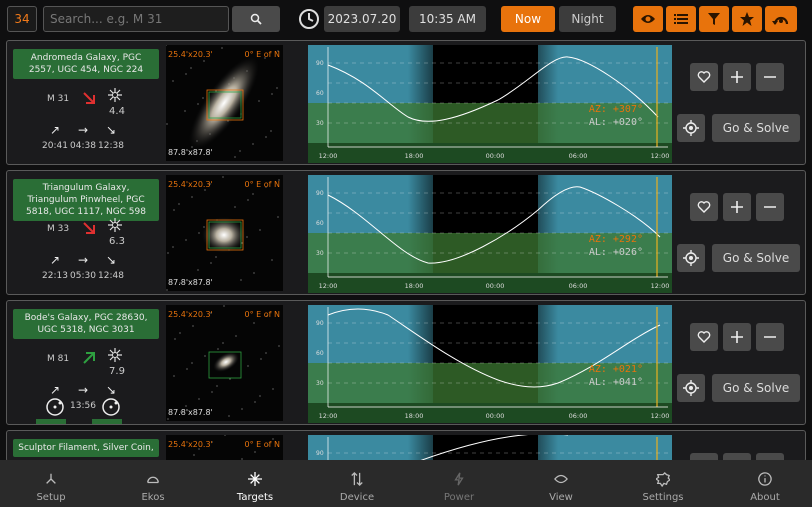  I want to click on crosshair-icon, so click(691, 128).